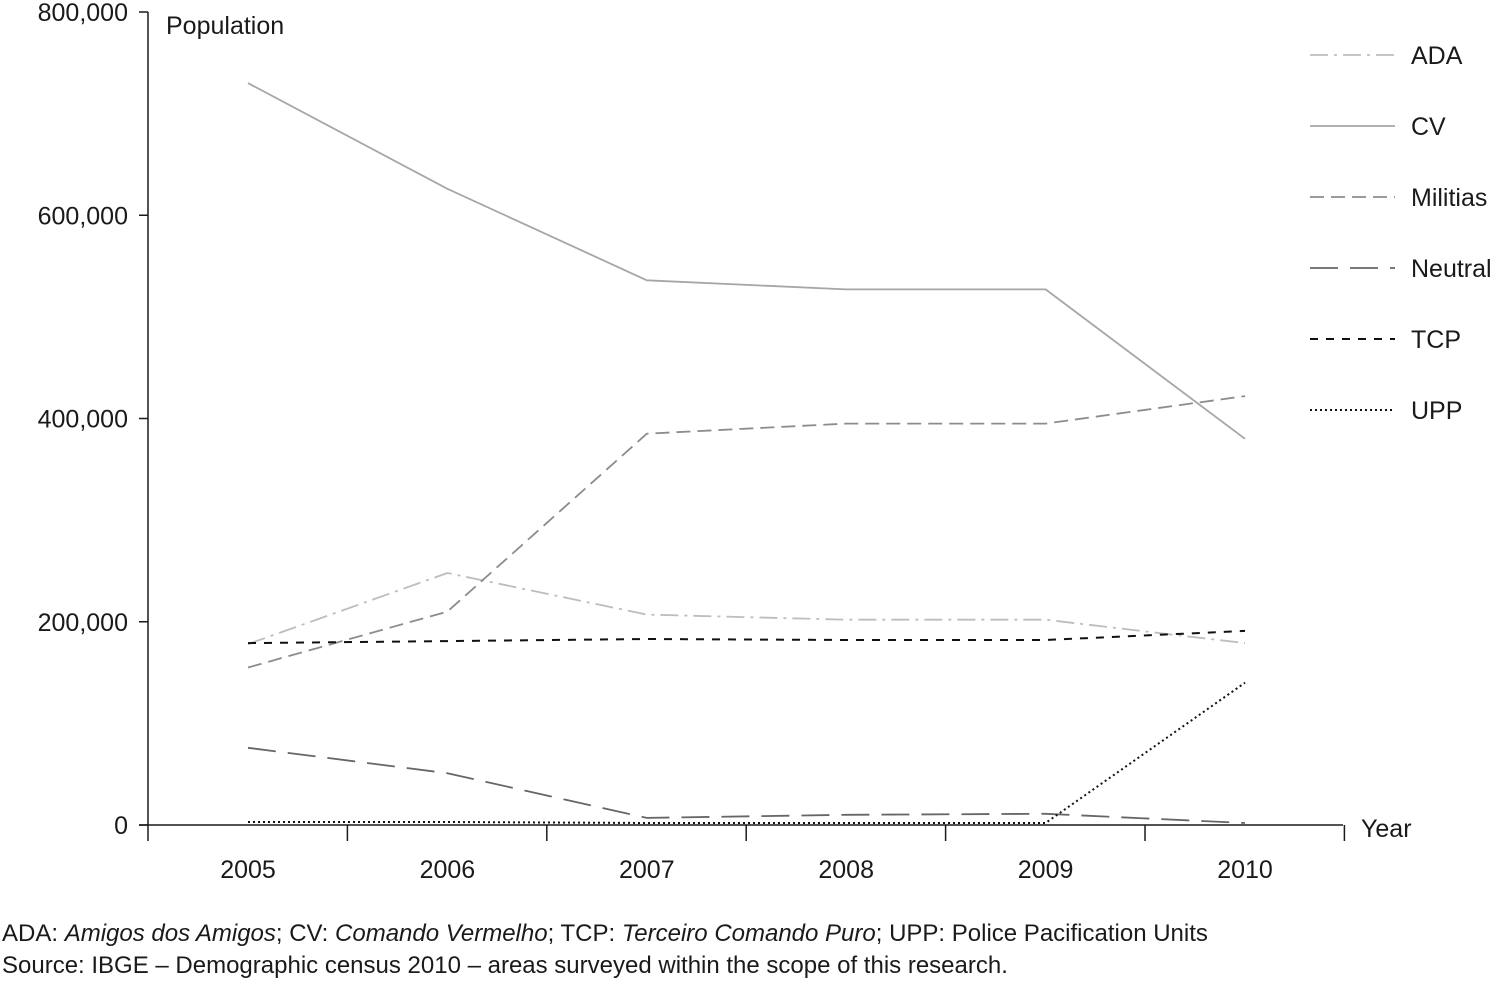 This screenshot has height=985, width=1500. I want to click on y-ticks: 0 200,000 400,000 600,000 800,000, so click(93, 420).